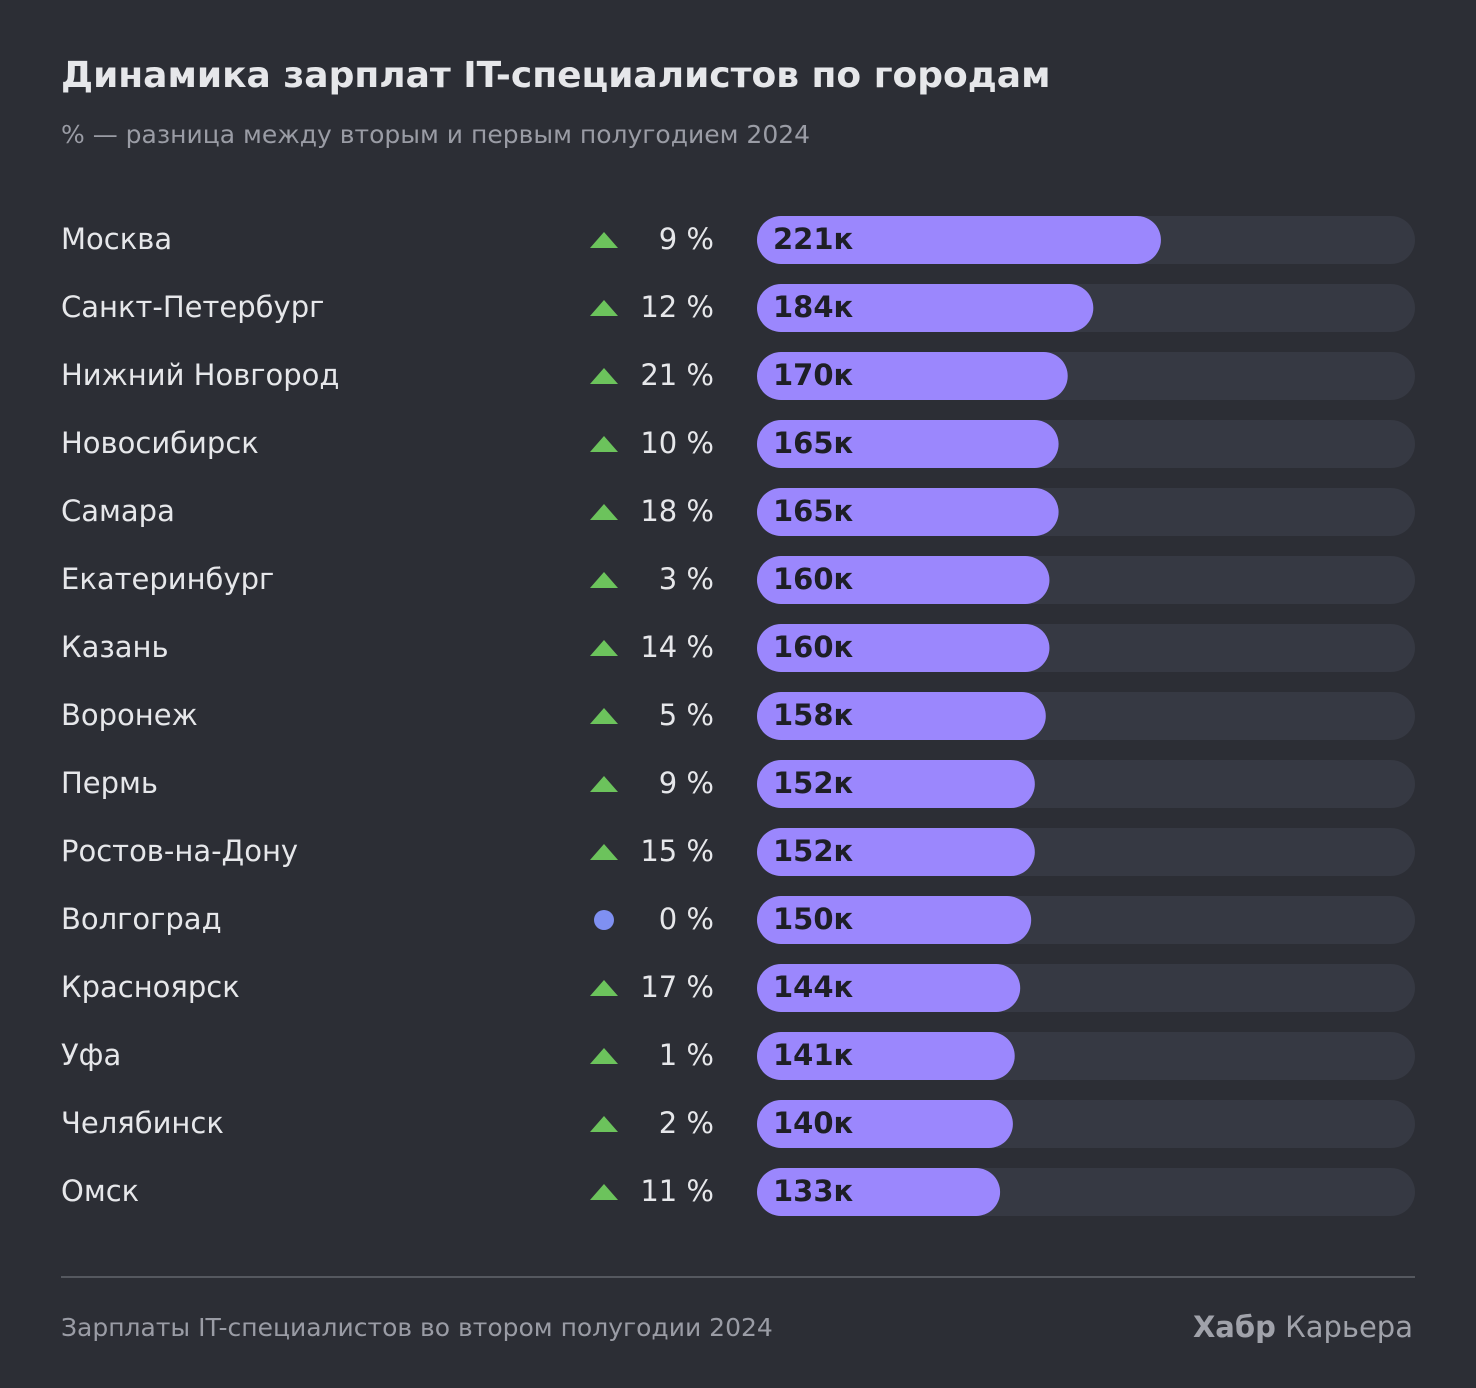 Image resolution: width=1476 pixels, height=1388 pixels. Describe the element at coordinates (813, 919) in the screenshot. I see `value-label: 150к` at that location.